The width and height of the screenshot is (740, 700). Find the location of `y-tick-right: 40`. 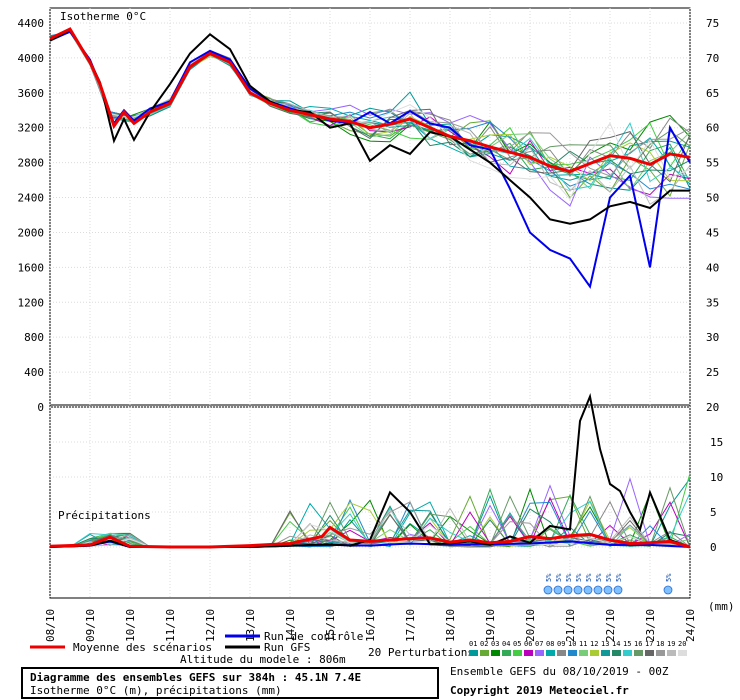

y-tick-right: 40 is located at coordinates (712, 267).